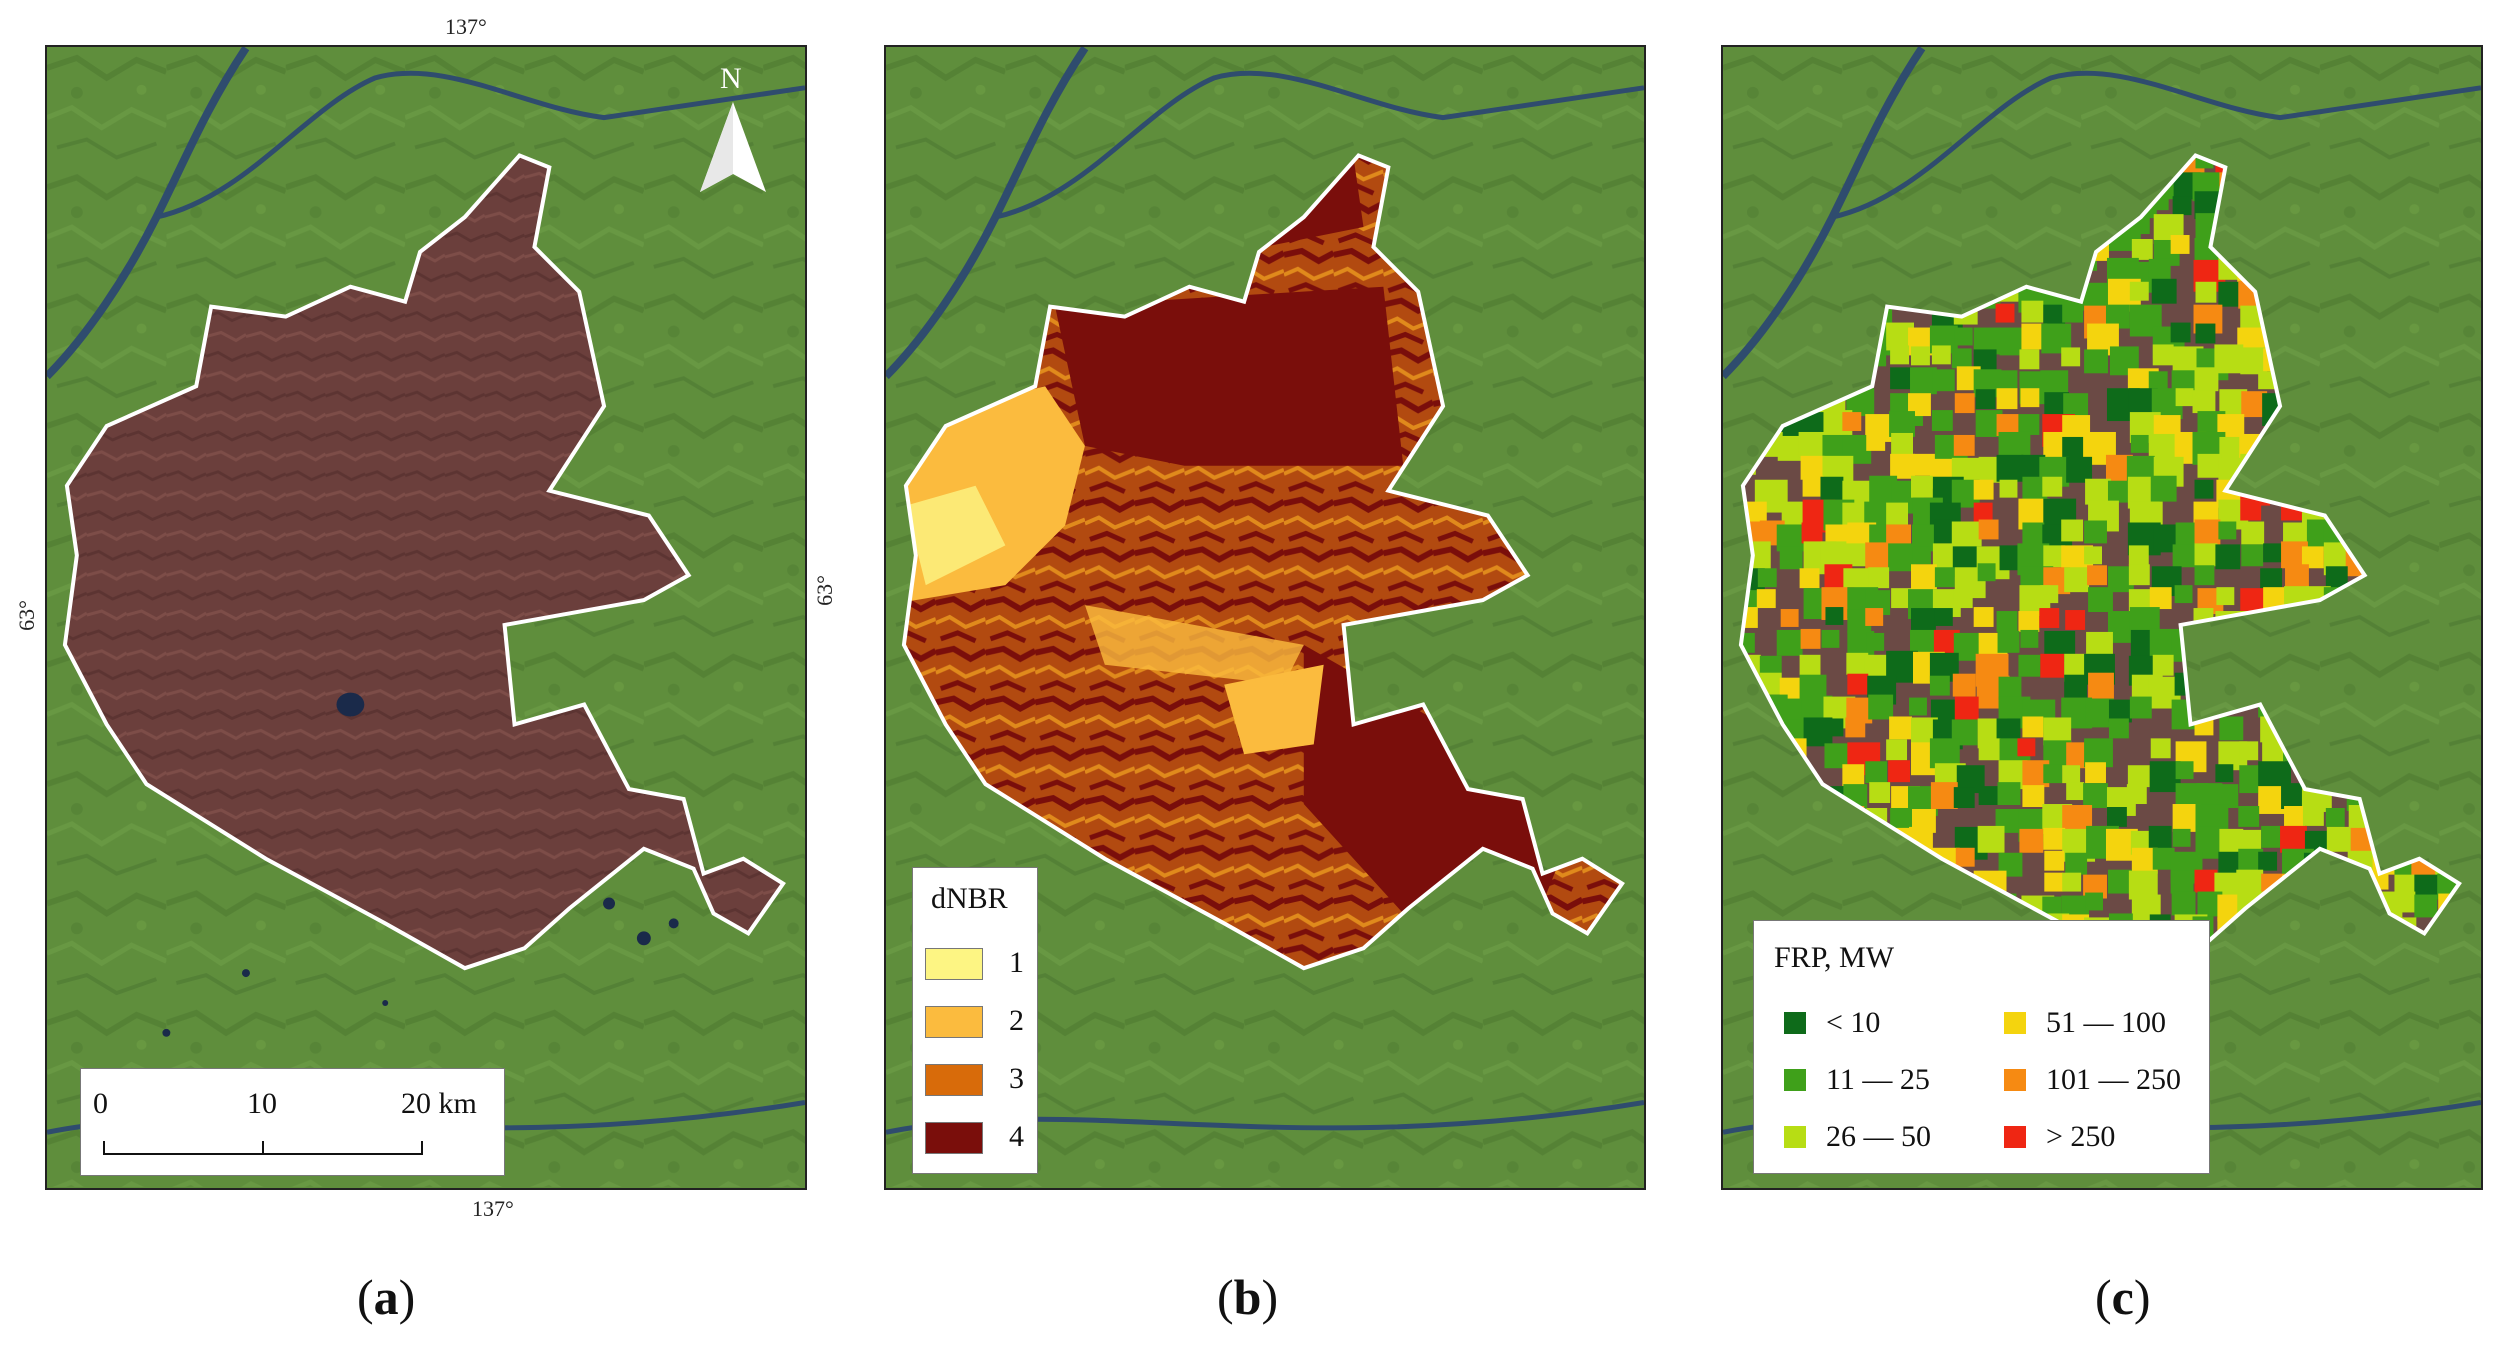 Image resolution: width=2505 pixels, height=1365 pixels. Describe the element at coordinates (420, 967) in the screenshot. I see `lake` at that location.